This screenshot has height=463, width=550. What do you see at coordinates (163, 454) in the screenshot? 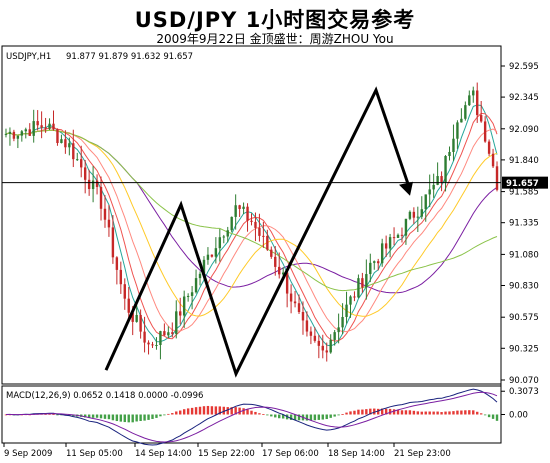
I see `time-tick-label: 14 Sep 14:00` at bounding box center [163, 454].